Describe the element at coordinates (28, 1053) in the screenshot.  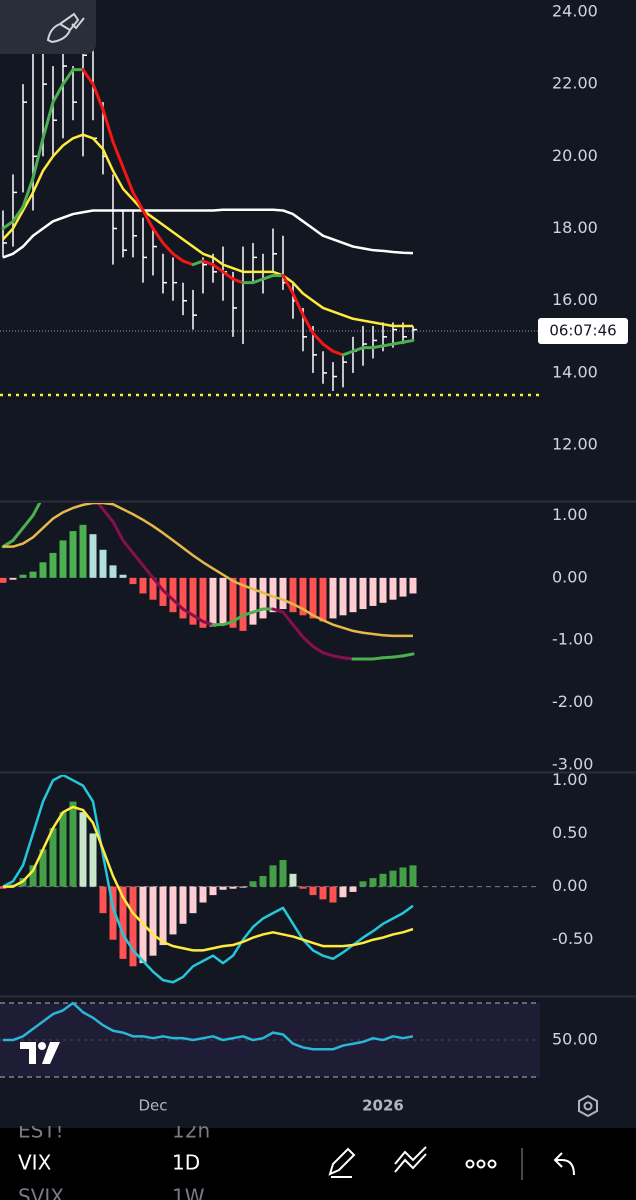
I see `logo-shape` at that location.